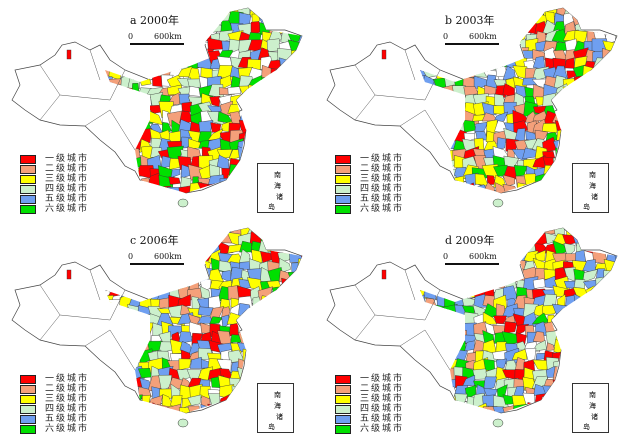  I want to click on legend-label: 一级城市, so click(67, 159).